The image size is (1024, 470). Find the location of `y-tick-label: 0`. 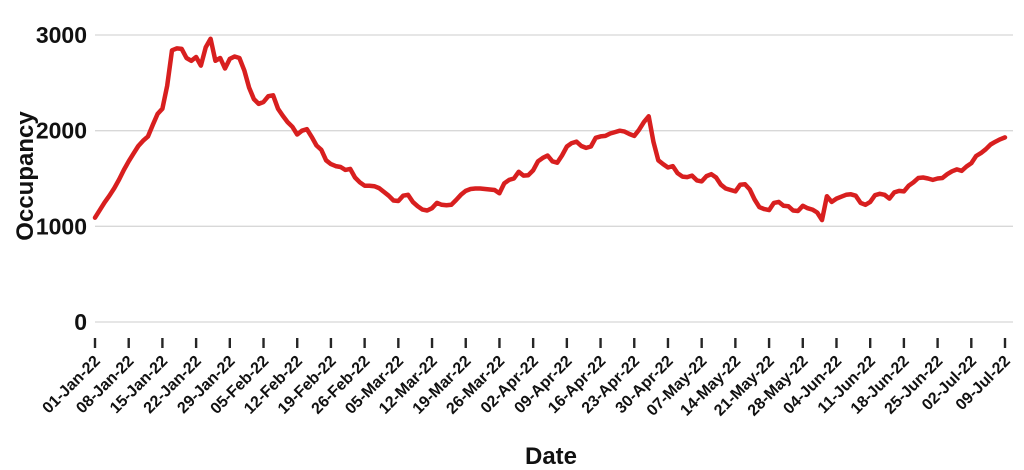

y-tick-label: 0 is located at coordinates (80, 322).